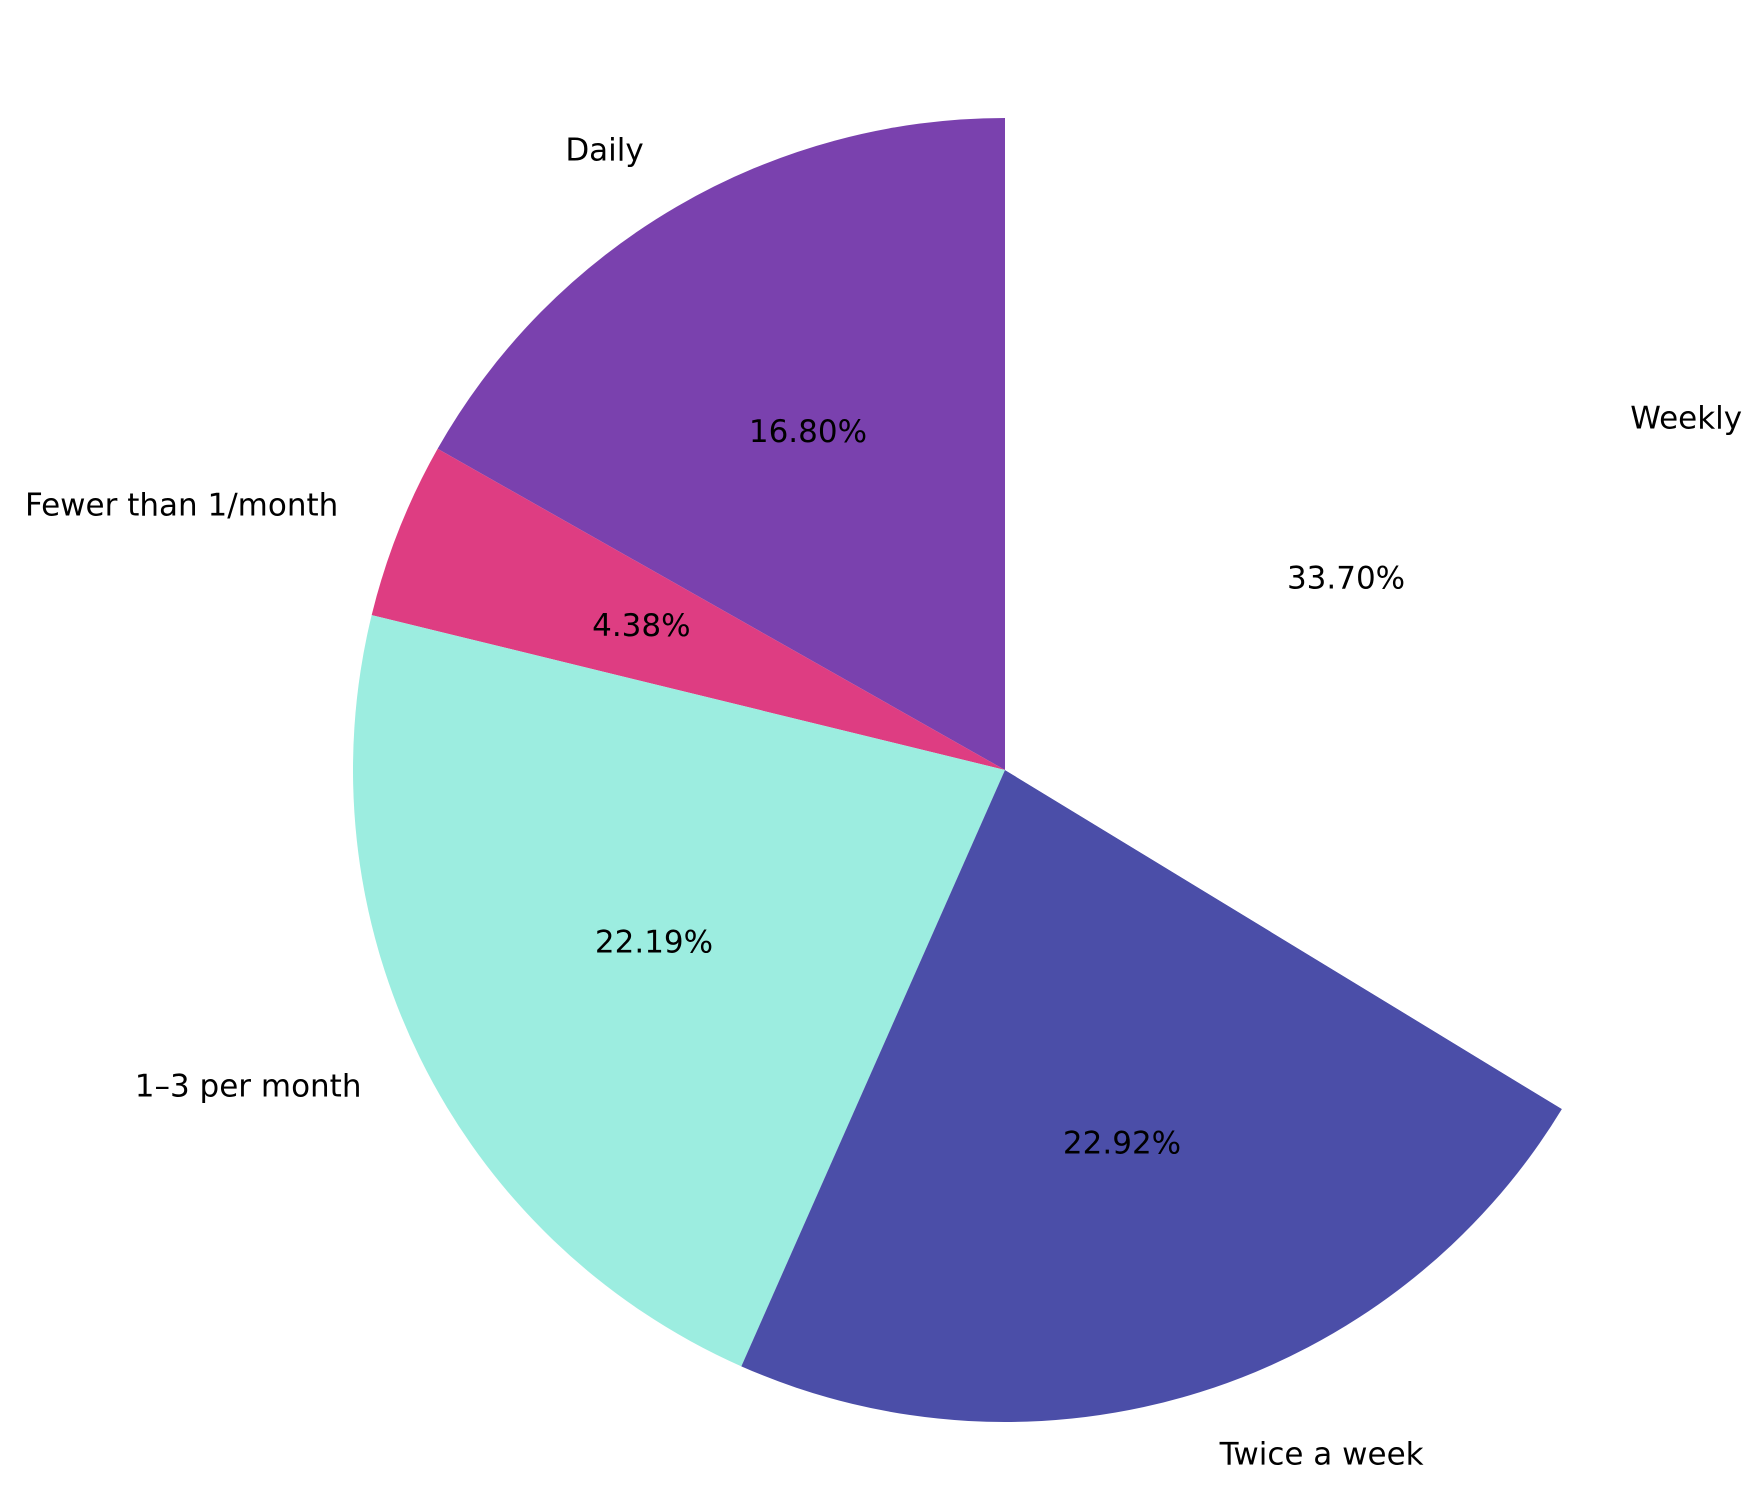  What do you see at coordinates (641, 626) in the screenshot?
I see `slice-percentage-label: 4.38%` at bounding box center [641, 626].